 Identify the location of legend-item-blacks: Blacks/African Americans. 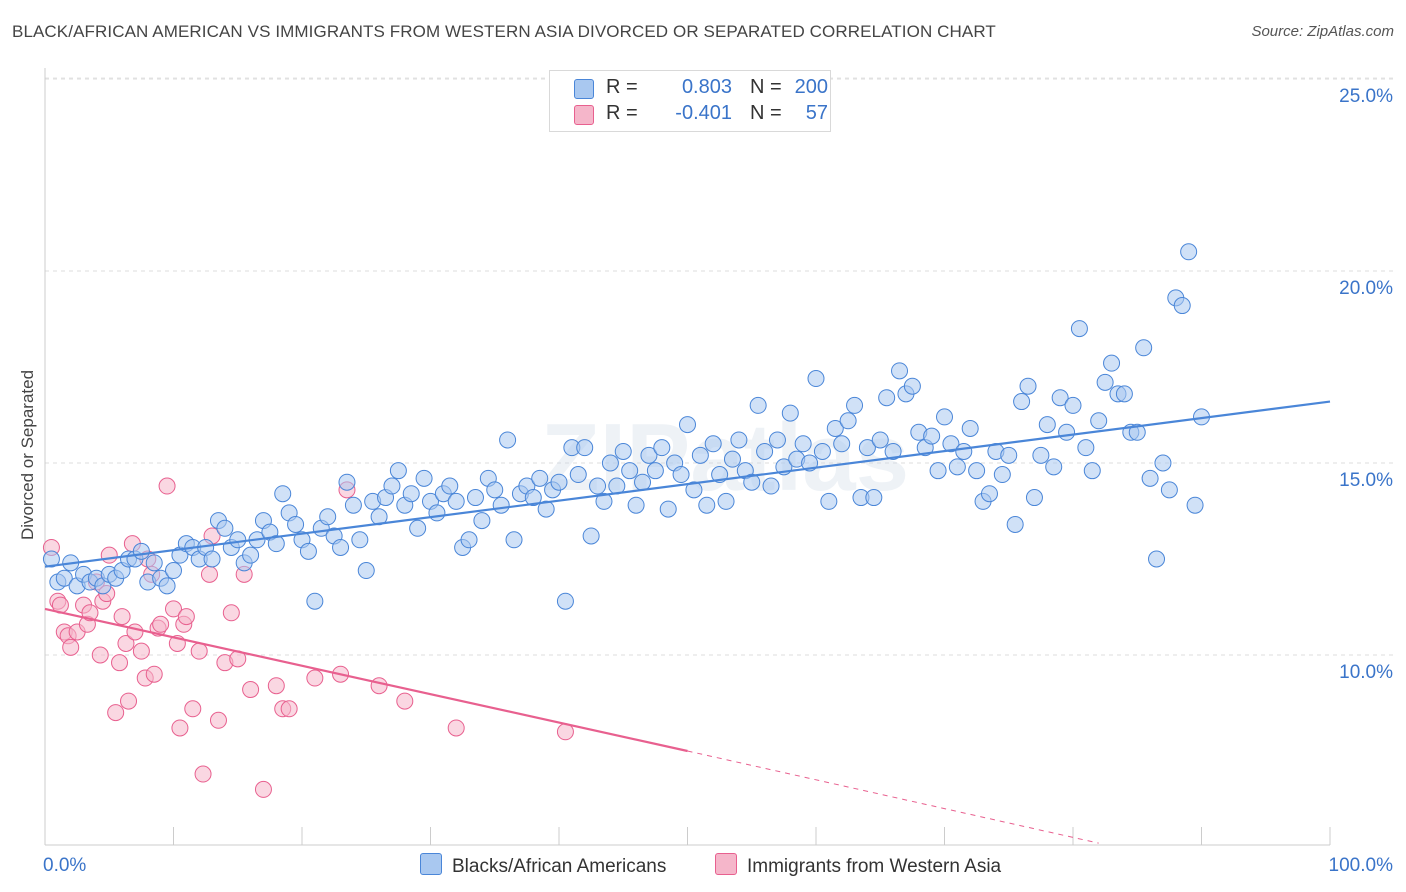
(543, 865).